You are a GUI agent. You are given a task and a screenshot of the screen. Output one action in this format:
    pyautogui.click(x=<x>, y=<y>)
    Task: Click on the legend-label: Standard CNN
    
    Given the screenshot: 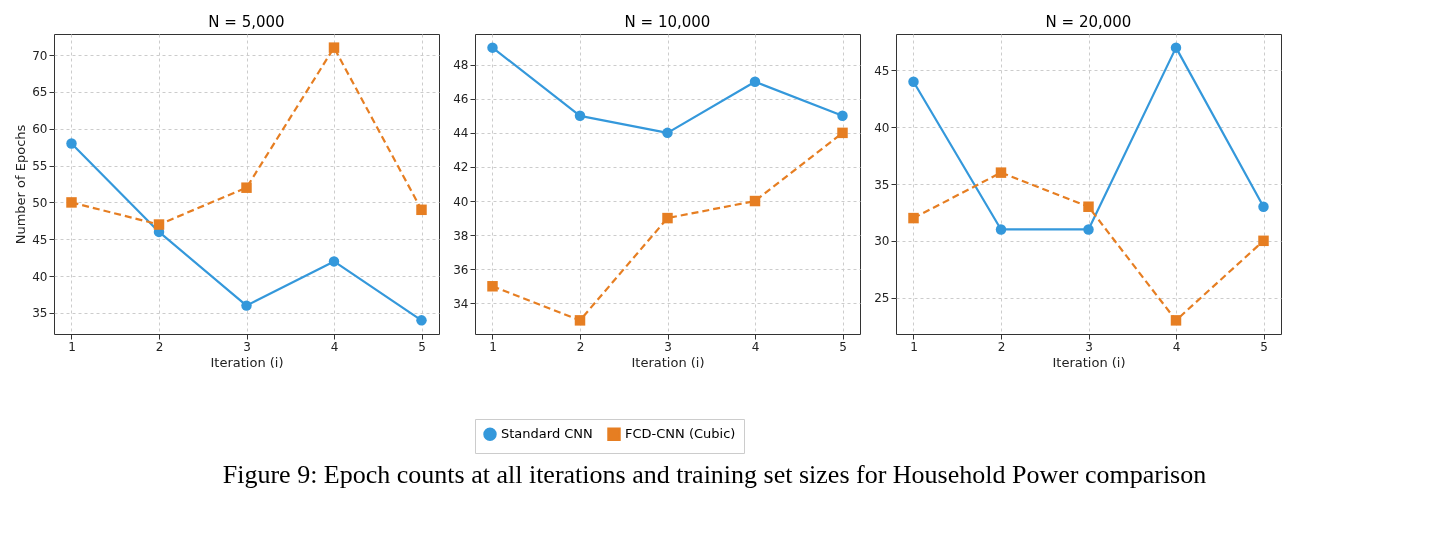 What is the action you would take?
    pyautogui.click(x=547, y=434)
    